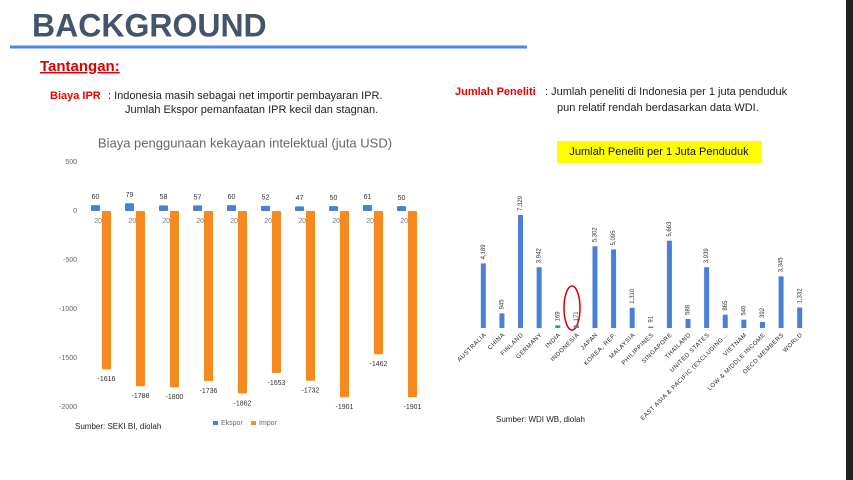 This screenshot has width=853, height=480. I want to click on value-label: -1862, so click(243, 403).